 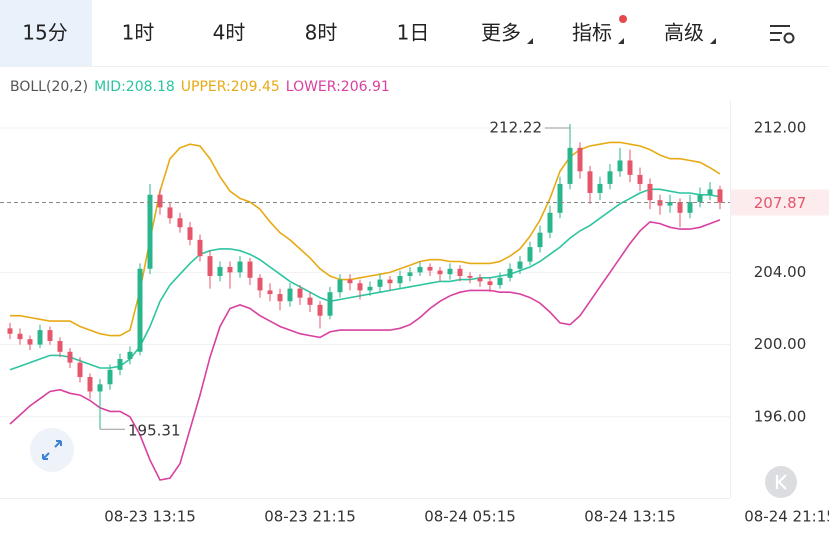 I want to click on last-price-tag, so click(x=780, y=202).